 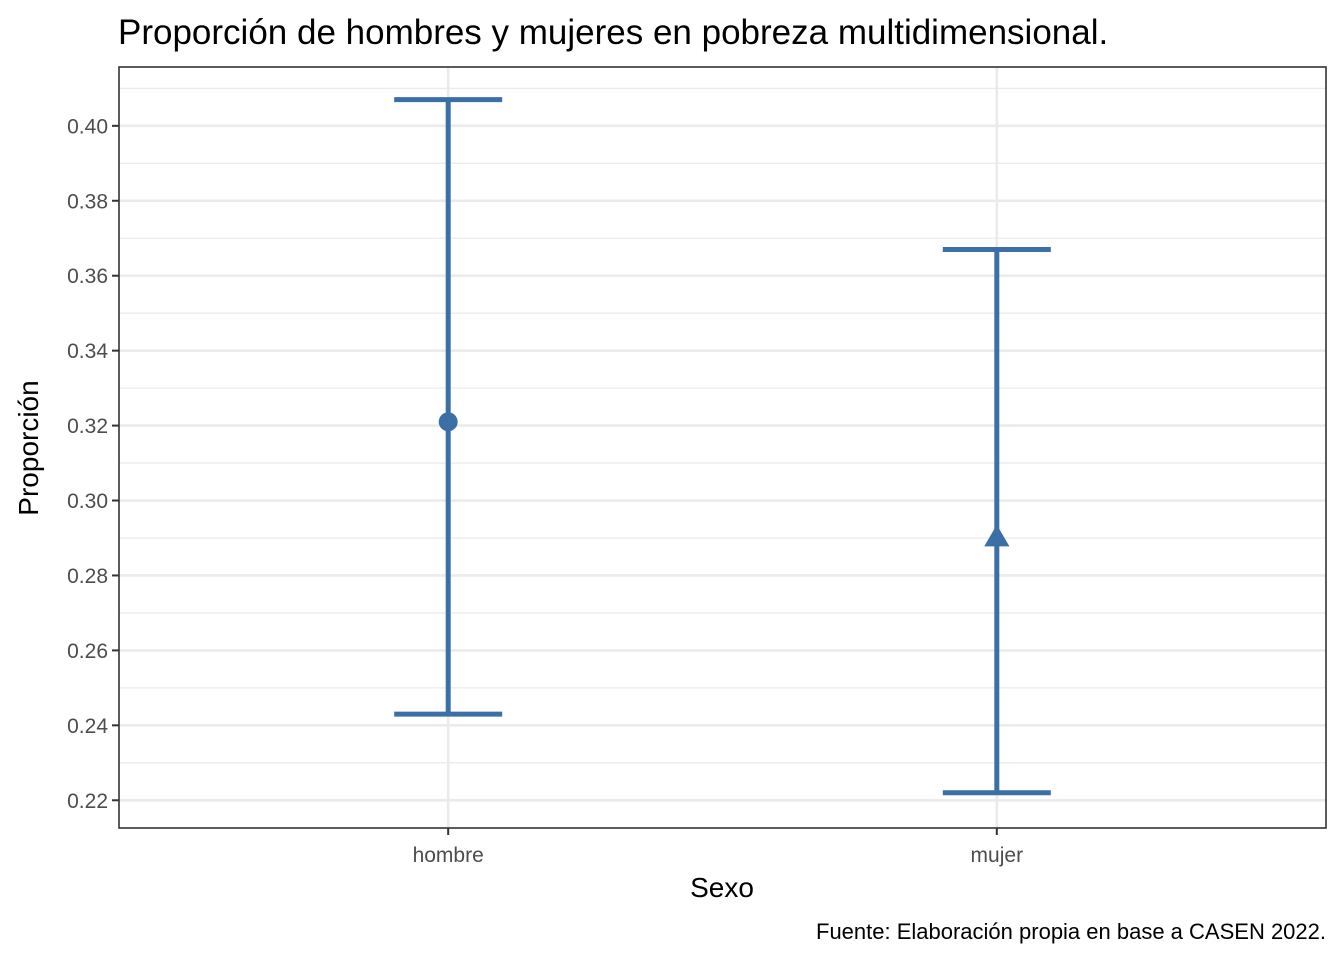 I want to click on y-tick-label: 0.24, so click(x=87, y=726).